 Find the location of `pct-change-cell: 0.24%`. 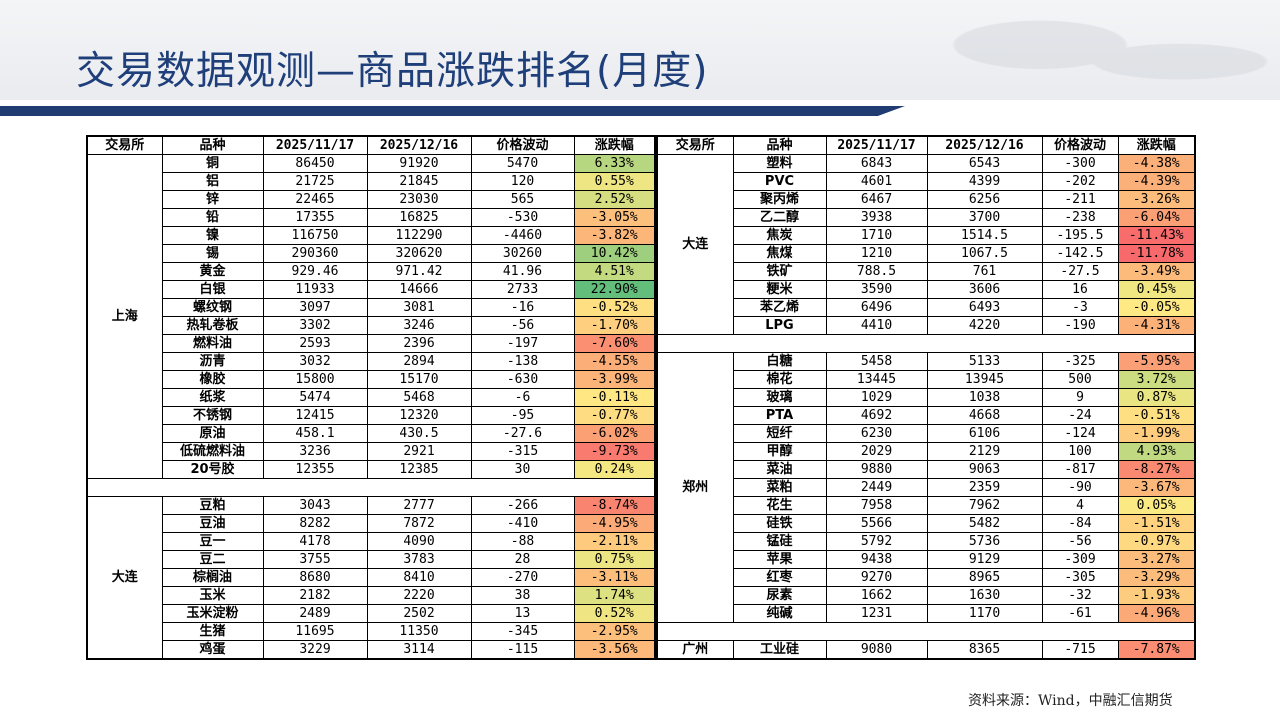

pct-change-cell: 0.24% is located at coordinates (614, 469).